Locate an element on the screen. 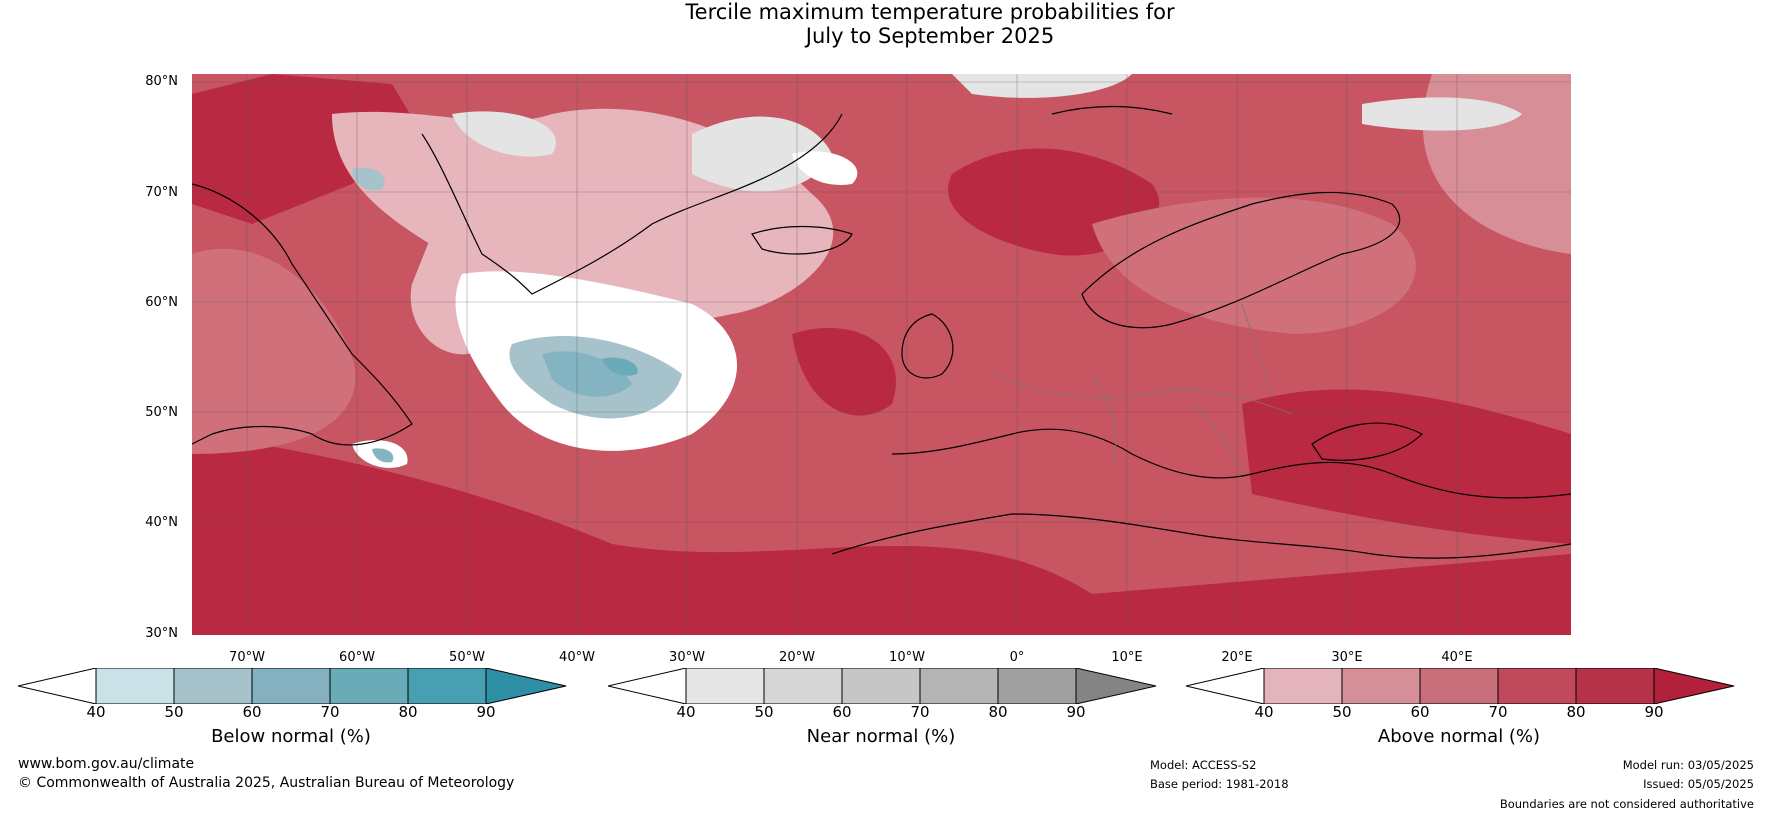  lat-label-30n: 30°N is located at coordinates (161, 633).